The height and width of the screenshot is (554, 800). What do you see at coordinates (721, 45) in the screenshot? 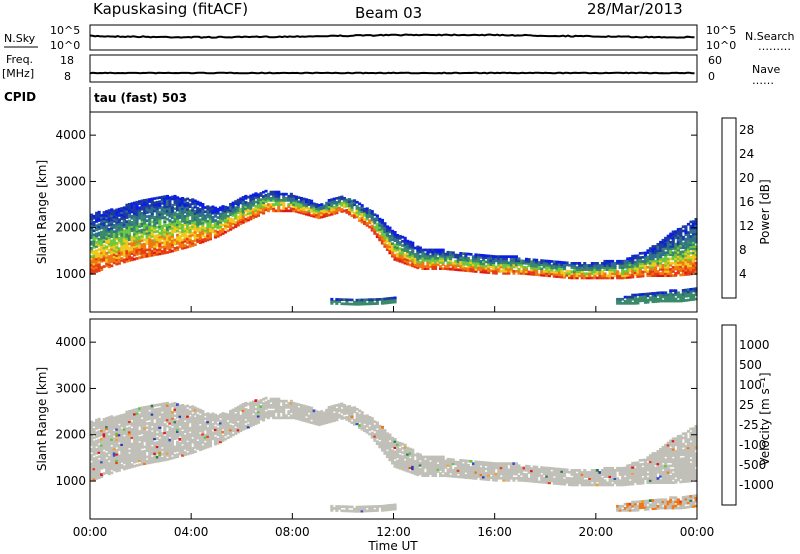
I see `noise-right-tick-low: 10^0` at bounding box center [721, 45].